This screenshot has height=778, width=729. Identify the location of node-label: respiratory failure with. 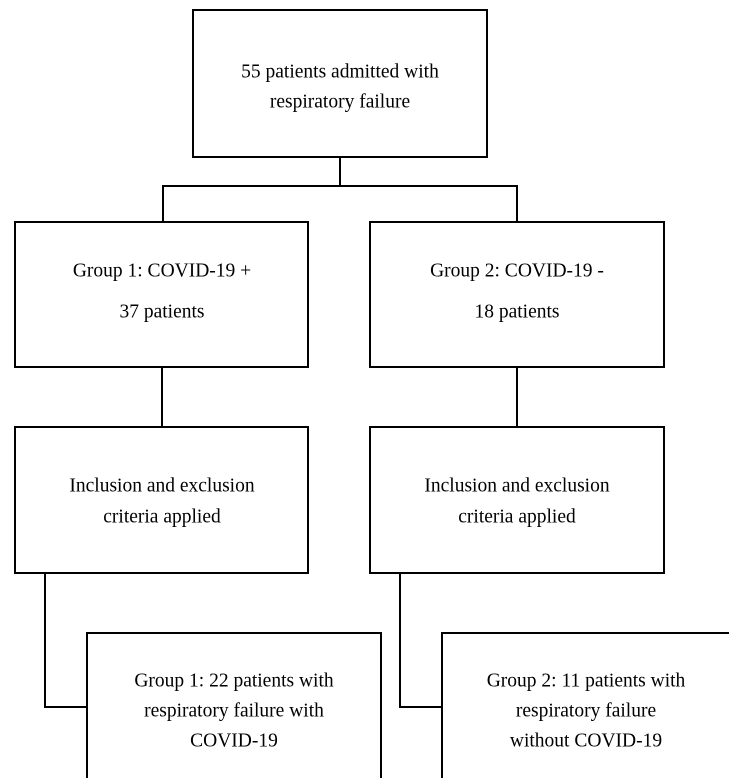
(234, 710).